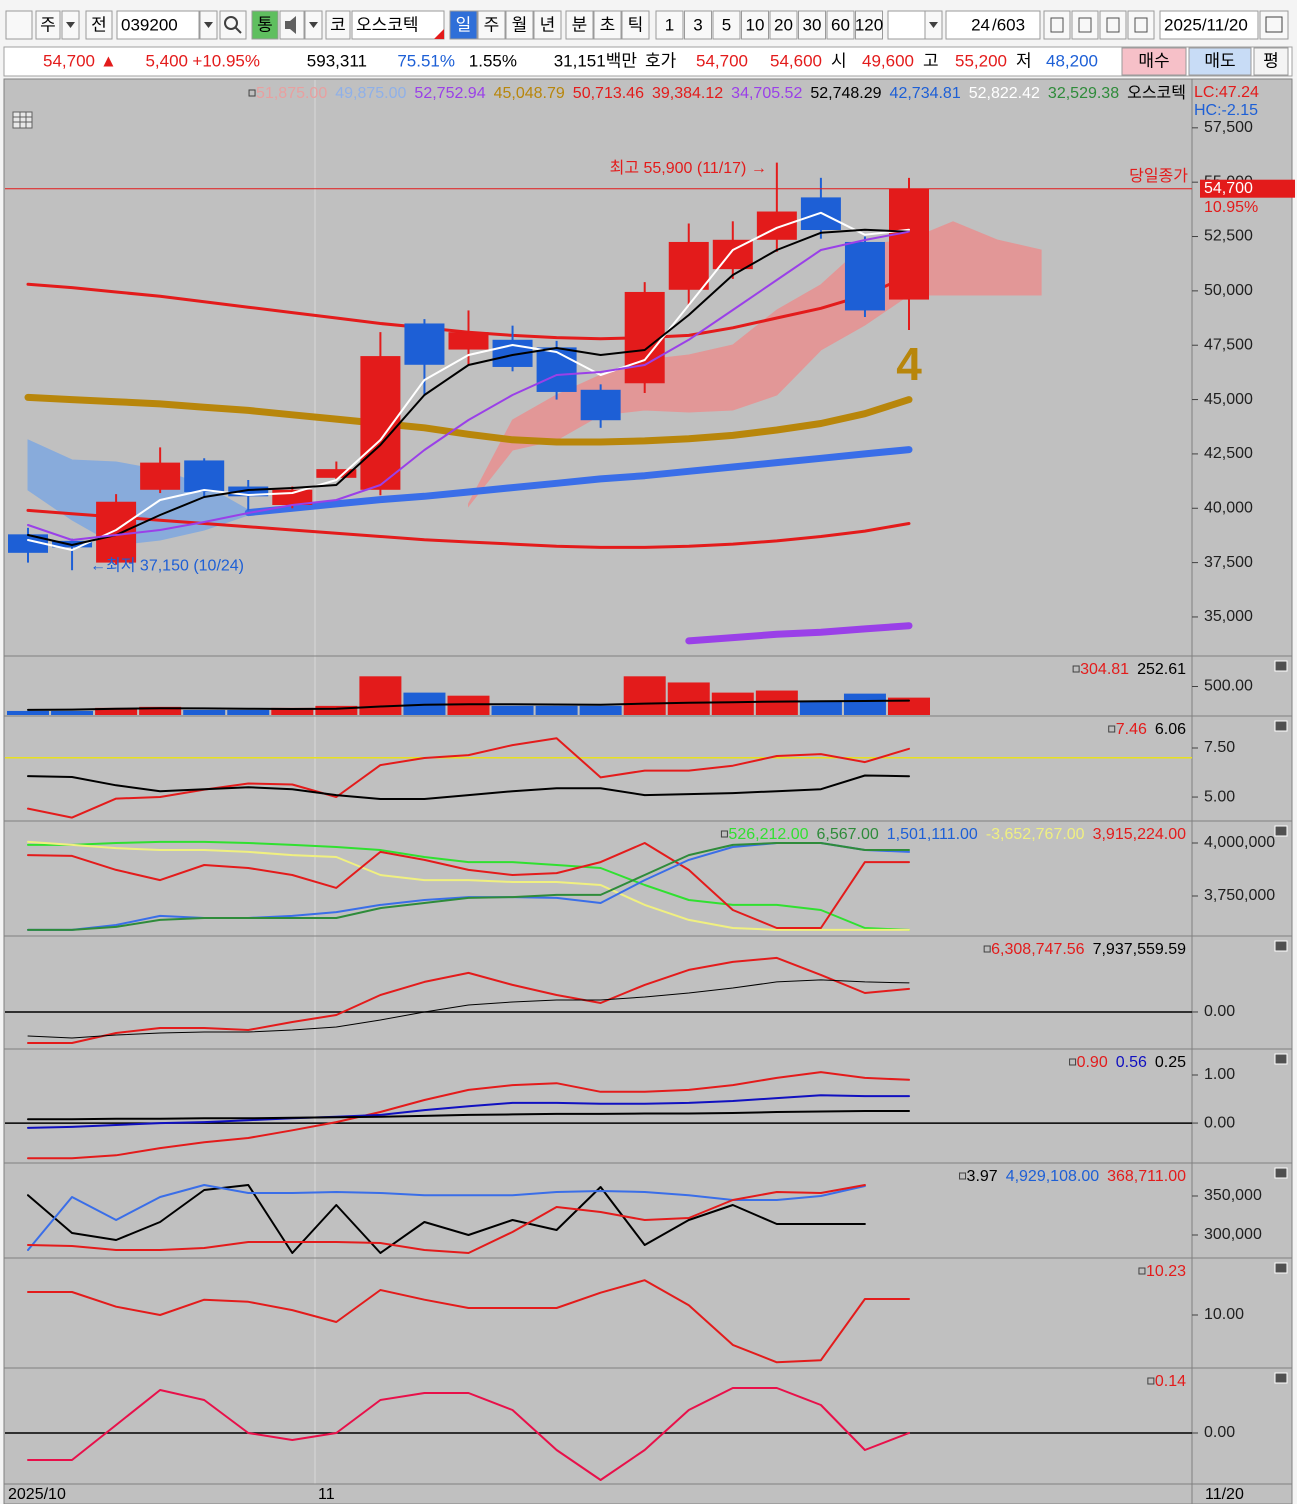 This screenshot has height=1504, width=1297. I want to click on y-tick-label: 40,000, so click(1228, 507).